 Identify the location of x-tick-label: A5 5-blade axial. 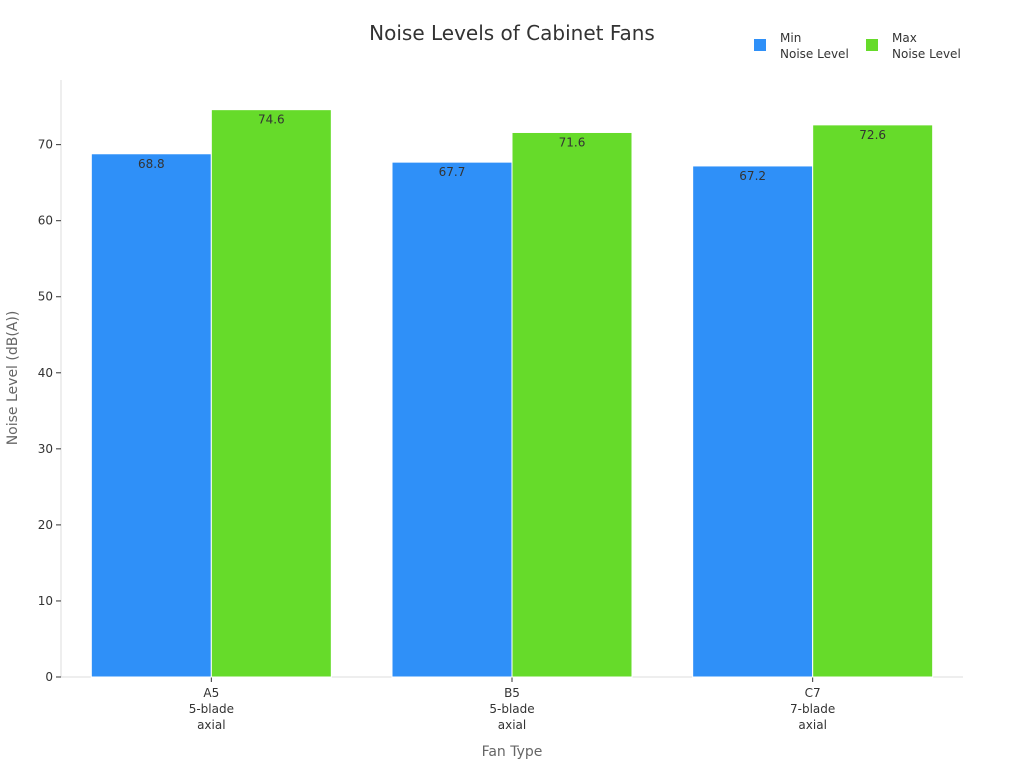
(211, 709).